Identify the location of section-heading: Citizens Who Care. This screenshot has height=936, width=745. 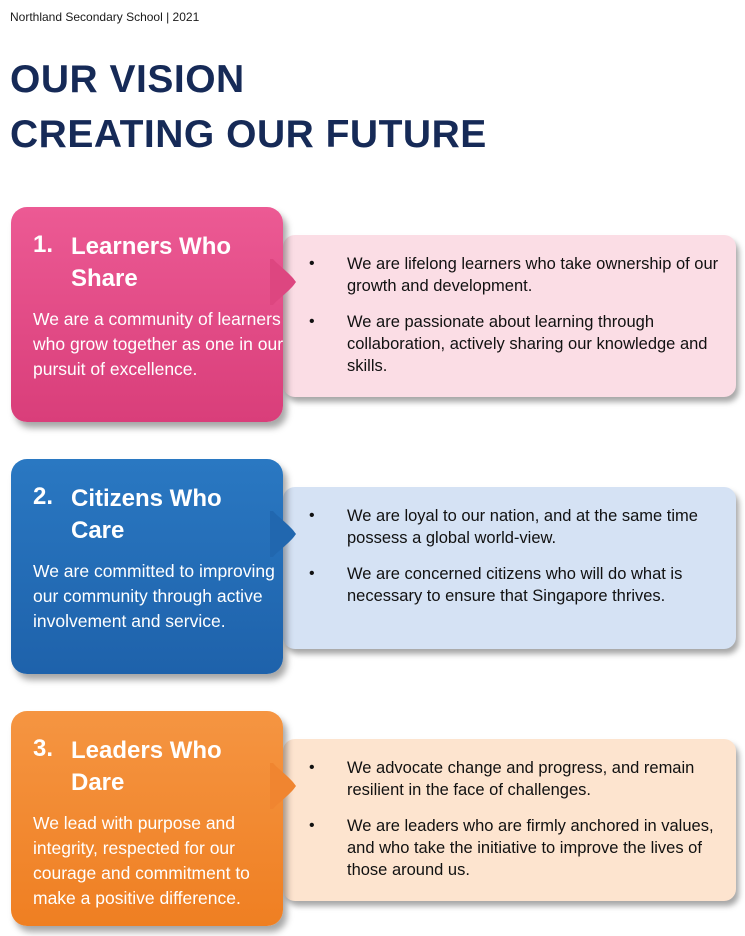
(146, 514).